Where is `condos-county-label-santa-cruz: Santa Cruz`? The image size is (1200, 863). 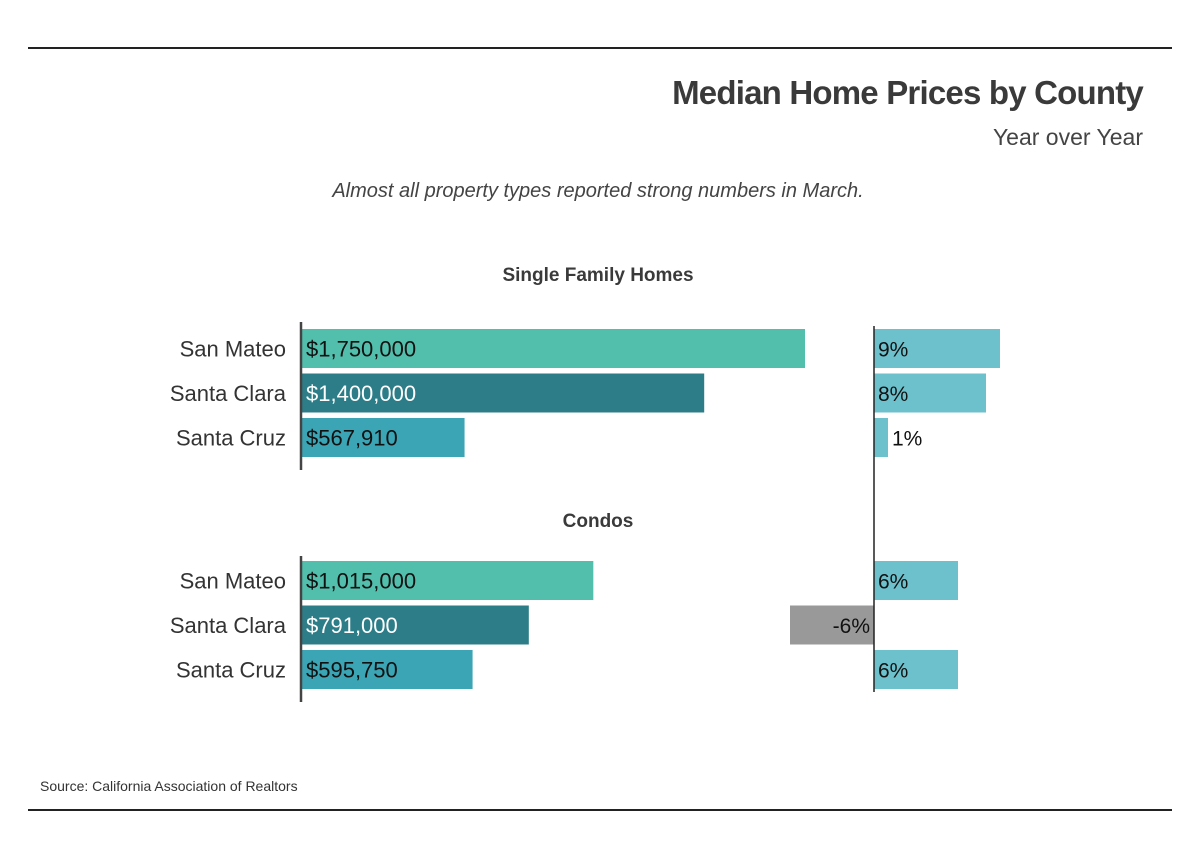
condos-county-label-santa-cruz: Santa Cruz is located at coordinates (231, 670).